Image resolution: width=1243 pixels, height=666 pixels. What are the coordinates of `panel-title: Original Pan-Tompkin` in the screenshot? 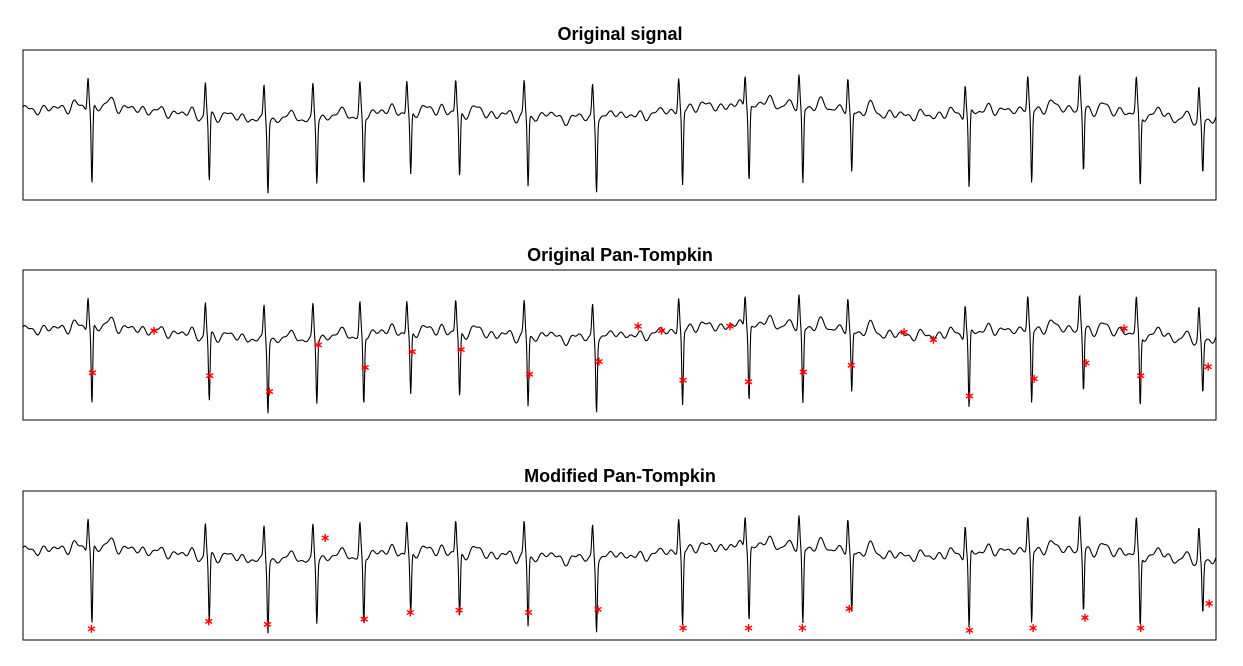 It's located at (620, 255).